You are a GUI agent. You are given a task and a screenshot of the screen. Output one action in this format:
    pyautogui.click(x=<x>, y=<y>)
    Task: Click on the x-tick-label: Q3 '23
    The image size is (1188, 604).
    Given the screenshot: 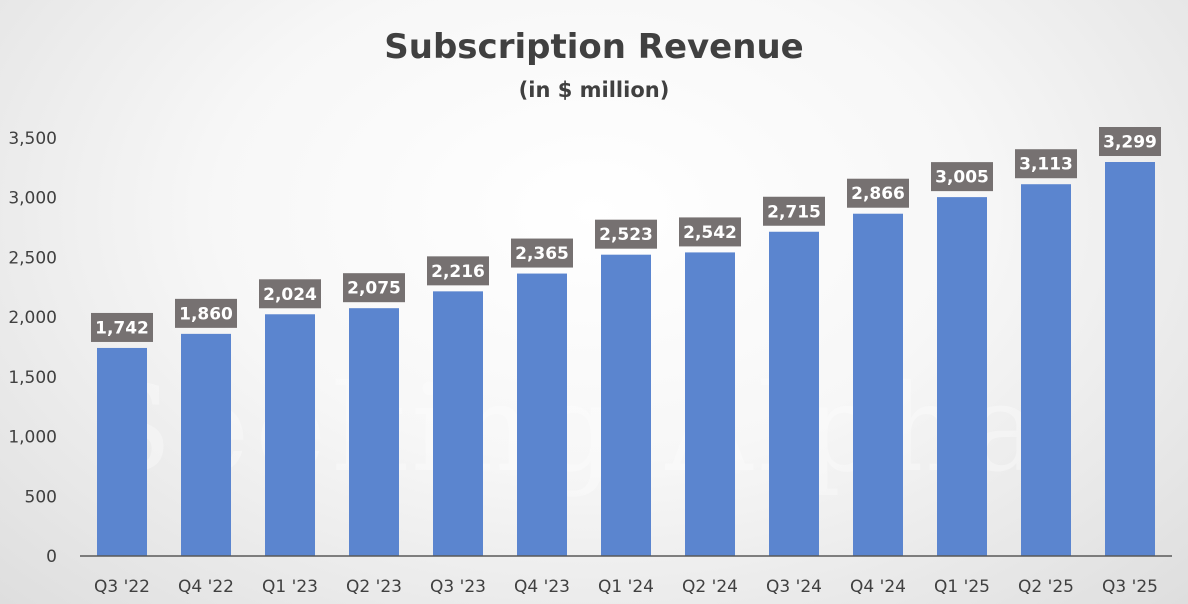 What is the action you would take?
    pyautogui.click(x=458, y=587)
    